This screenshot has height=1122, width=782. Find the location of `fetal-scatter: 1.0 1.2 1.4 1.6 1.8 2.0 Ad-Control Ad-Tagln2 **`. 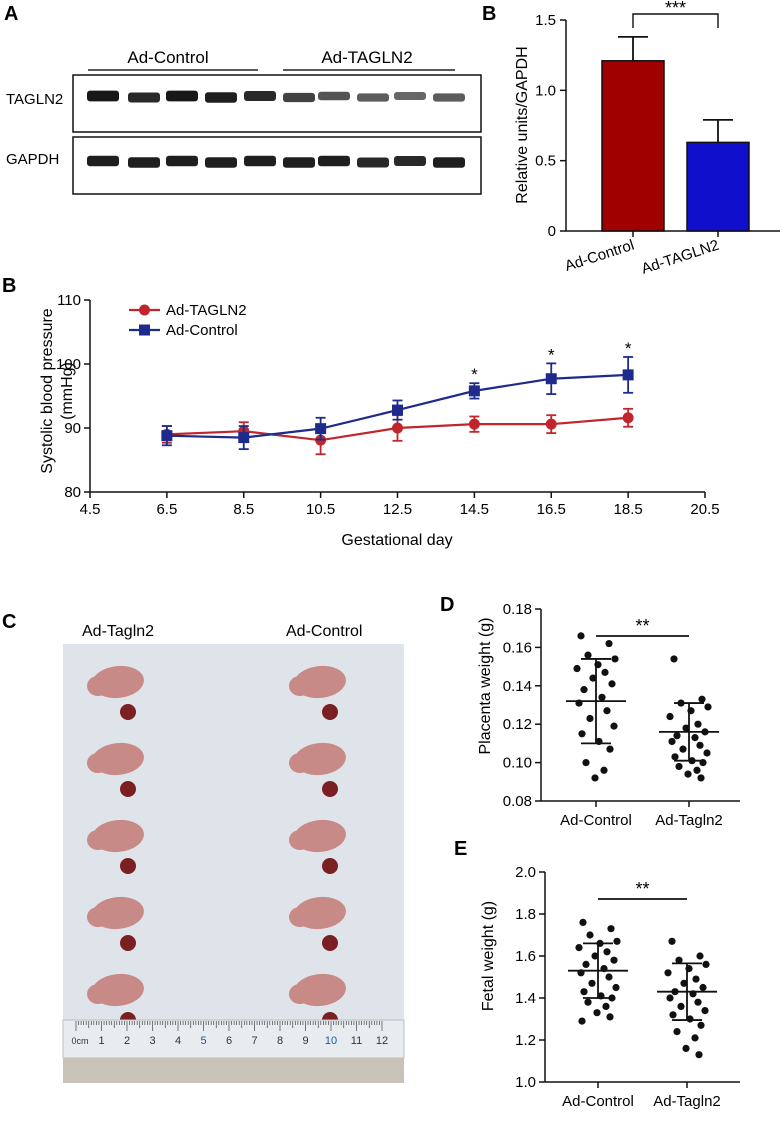

fetal-scatter: 1.0 1.2 1.4 1.6 1.8 2.0 Ad-Control Ad-Tagln2 ** is located at coordinates (627, 987).